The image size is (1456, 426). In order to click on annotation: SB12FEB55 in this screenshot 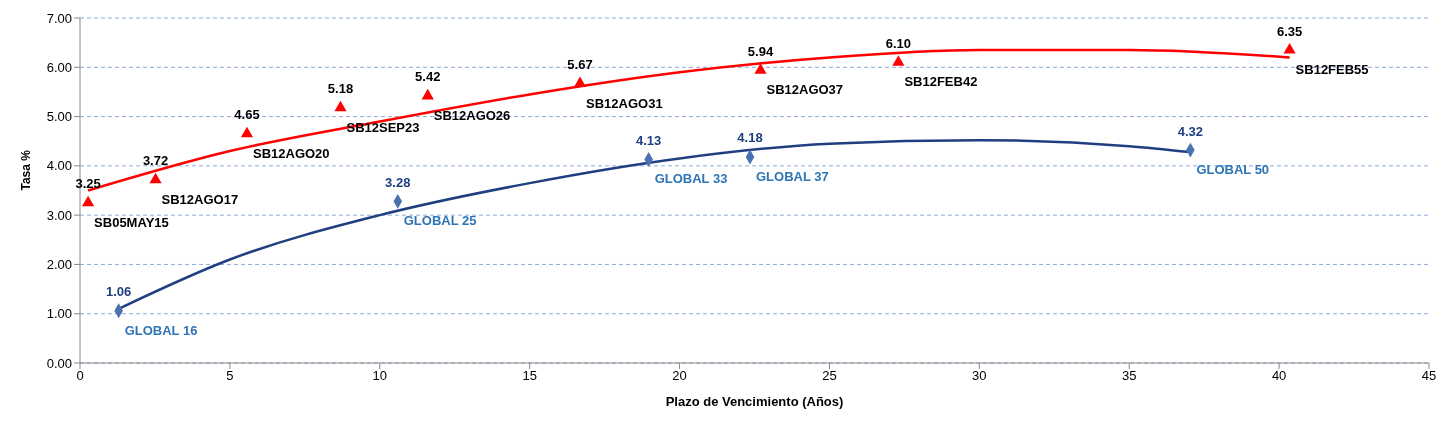, I will do `click(1332, 70)`.